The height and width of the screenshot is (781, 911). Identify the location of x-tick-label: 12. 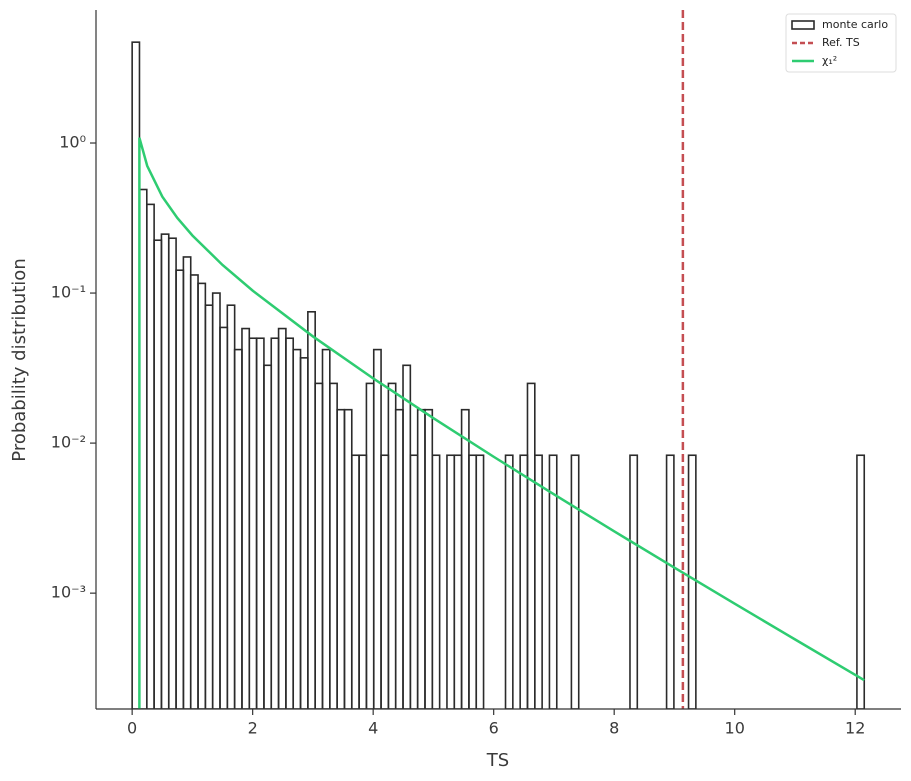
(855, 728).